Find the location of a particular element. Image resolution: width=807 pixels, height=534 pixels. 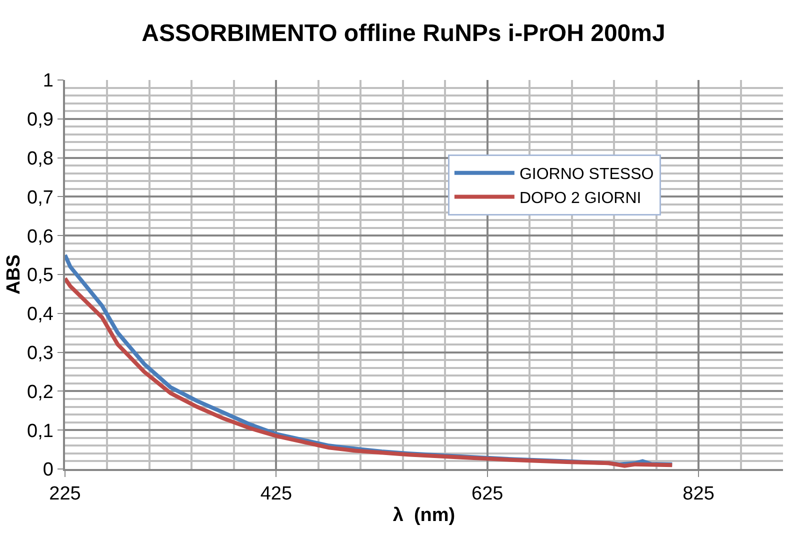

y-tick-label: 0,6 is located at coordinates (40, 237).